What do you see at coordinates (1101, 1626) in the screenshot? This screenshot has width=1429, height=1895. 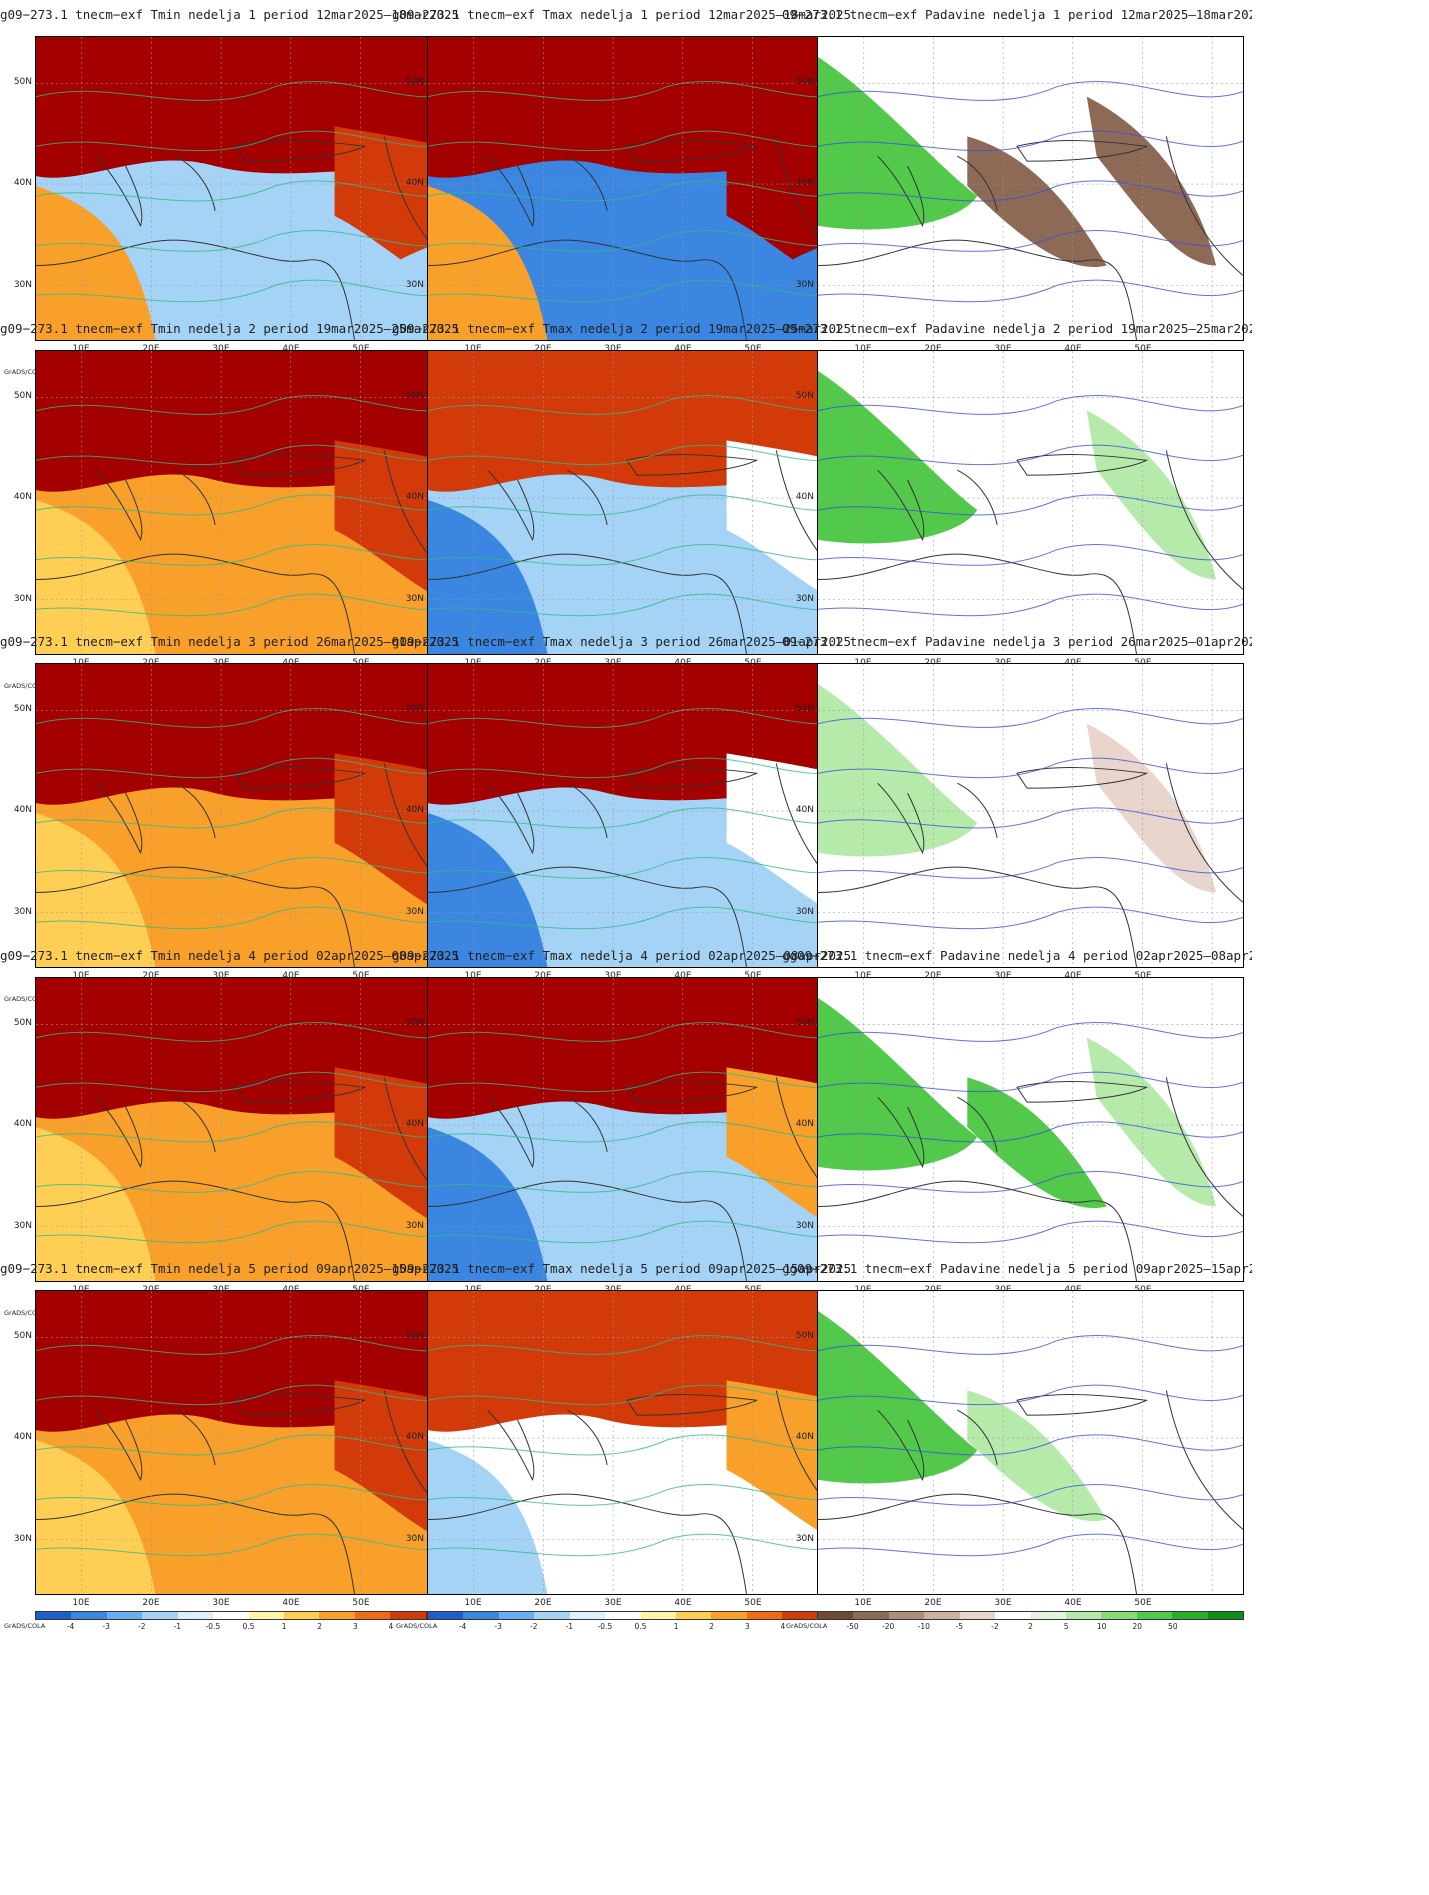 I see `colorbar-tick-label: 10` at bounding box center [1101, 1626].